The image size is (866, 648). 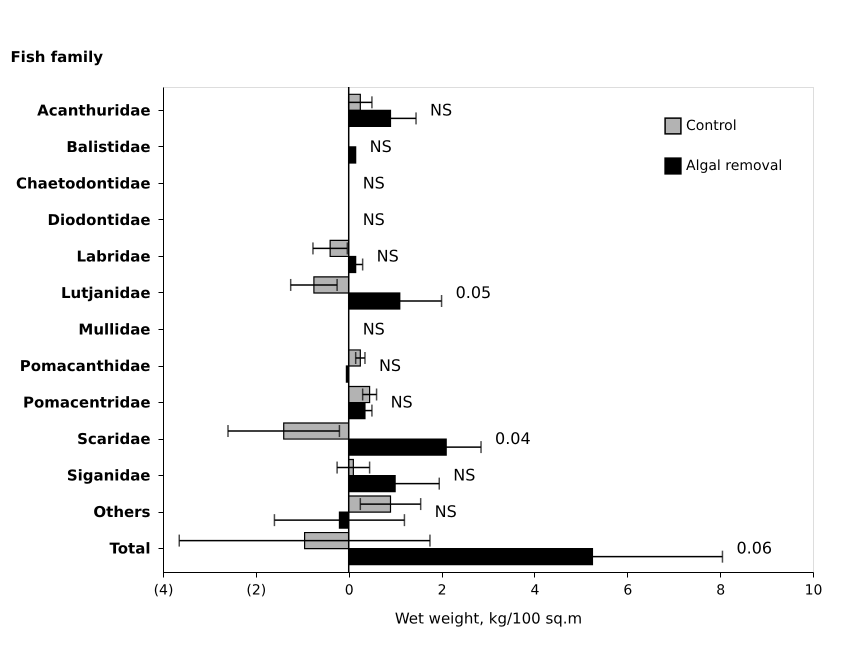 I want to click on y-tick-label: Balistidae, so click(x=108, y=147).